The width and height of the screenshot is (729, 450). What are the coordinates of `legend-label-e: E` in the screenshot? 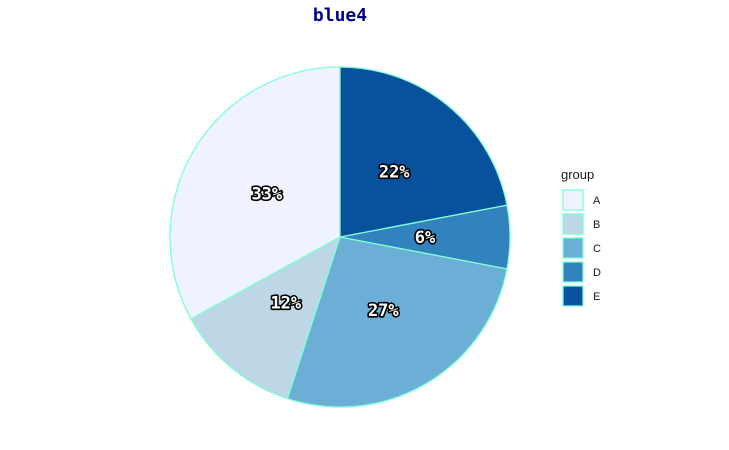 It's located at (596, 297).